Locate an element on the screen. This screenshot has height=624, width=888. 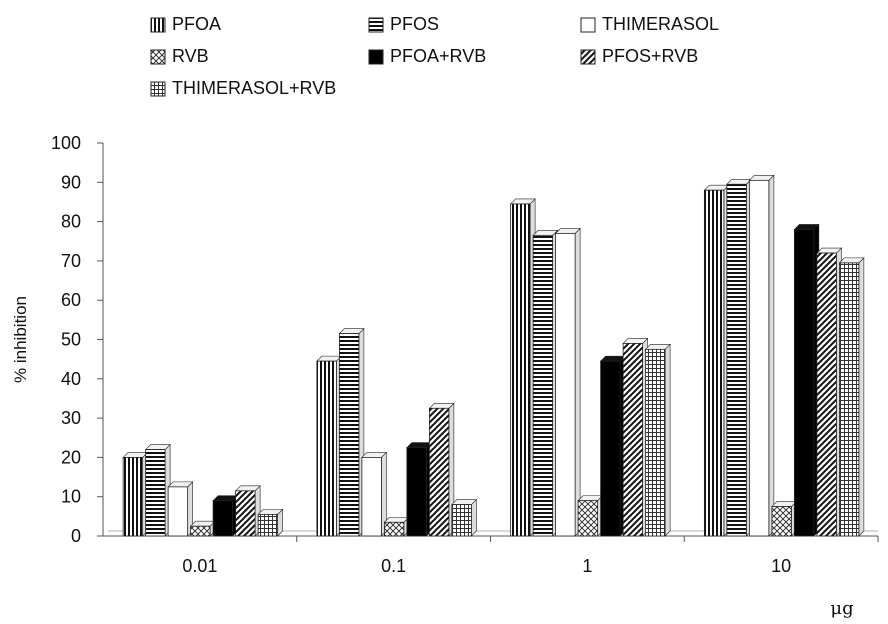
y-tick-label: 20 is located at coordinates (71, 457).